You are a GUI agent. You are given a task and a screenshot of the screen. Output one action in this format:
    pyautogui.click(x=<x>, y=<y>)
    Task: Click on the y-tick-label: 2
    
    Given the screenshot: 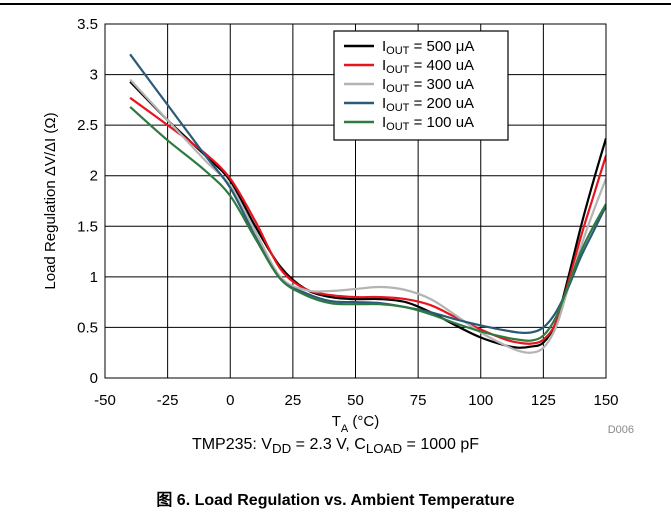 What is the action you would take?
    pyautogui.click(x=94, y=176)
    